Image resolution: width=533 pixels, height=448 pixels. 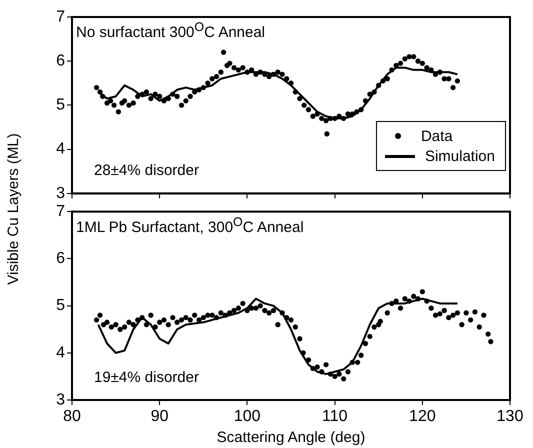 What do you see at coordinates (171, 31) in the screenshot?
I see `chart-title: No surfactant 300$^{O}$C Anneal` at bounding box center [171, 31].